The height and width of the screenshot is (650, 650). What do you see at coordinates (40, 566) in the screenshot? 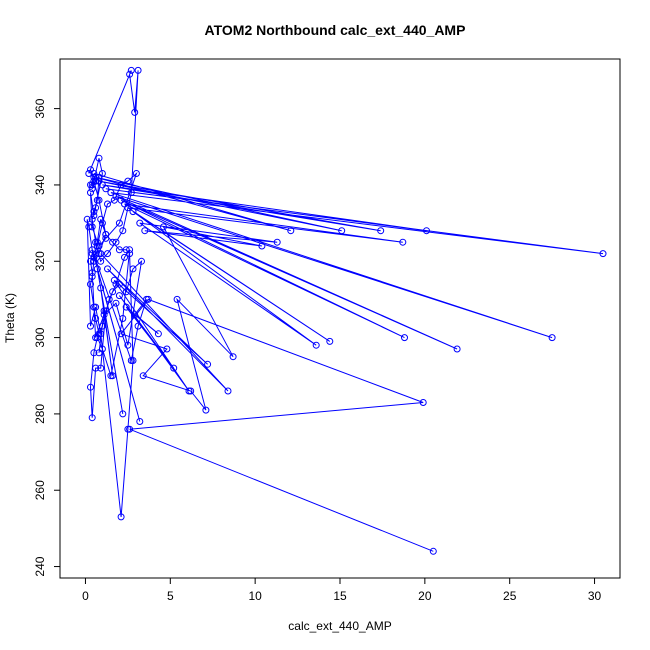
I see `y-tick-label: 240` at bounding box center [40, 566].